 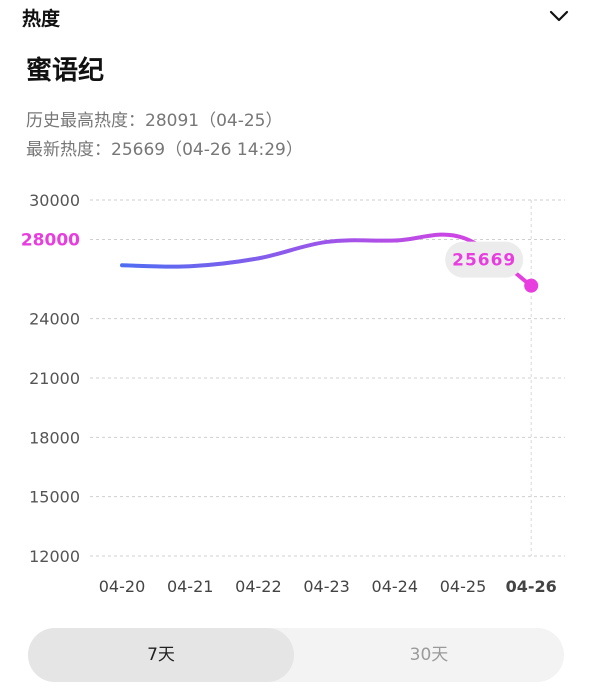 What do you see at coordinates (65, 71) in the screenshot?
I see `page-title: 蜜语纪` at bounding box center [65, 71].